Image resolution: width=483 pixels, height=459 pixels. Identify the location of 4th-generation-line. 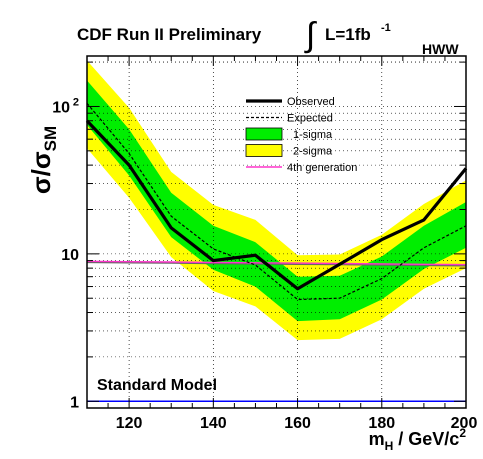
(276, 263).